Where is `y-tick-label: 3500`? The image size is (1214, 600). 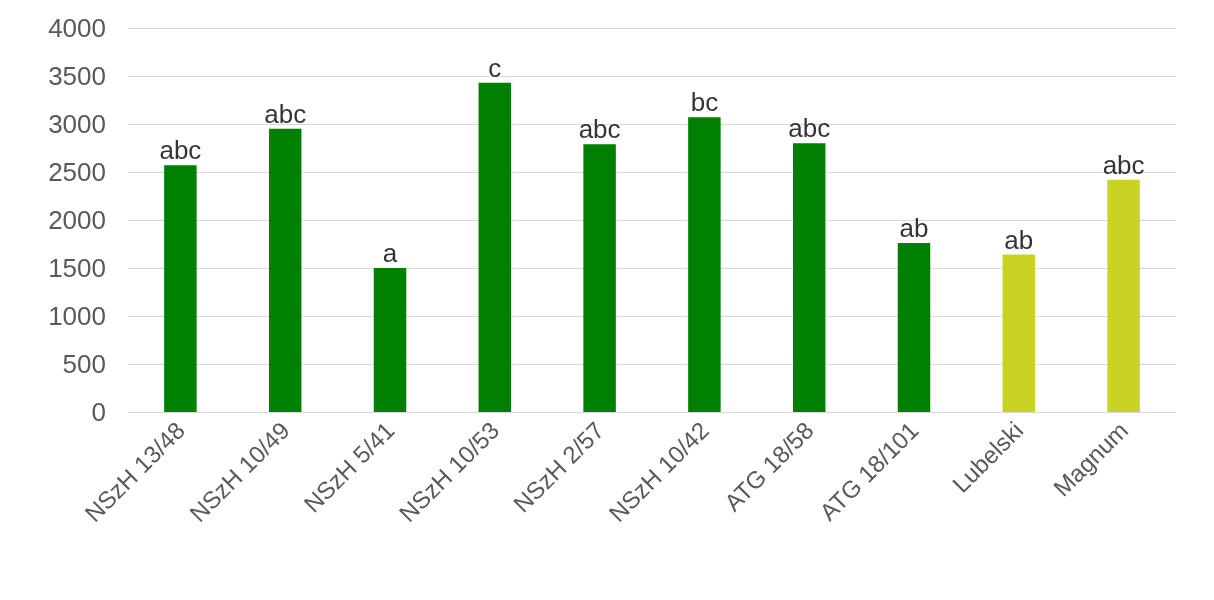 y-tick-label: 3500 is located at coordinates (77, 76).